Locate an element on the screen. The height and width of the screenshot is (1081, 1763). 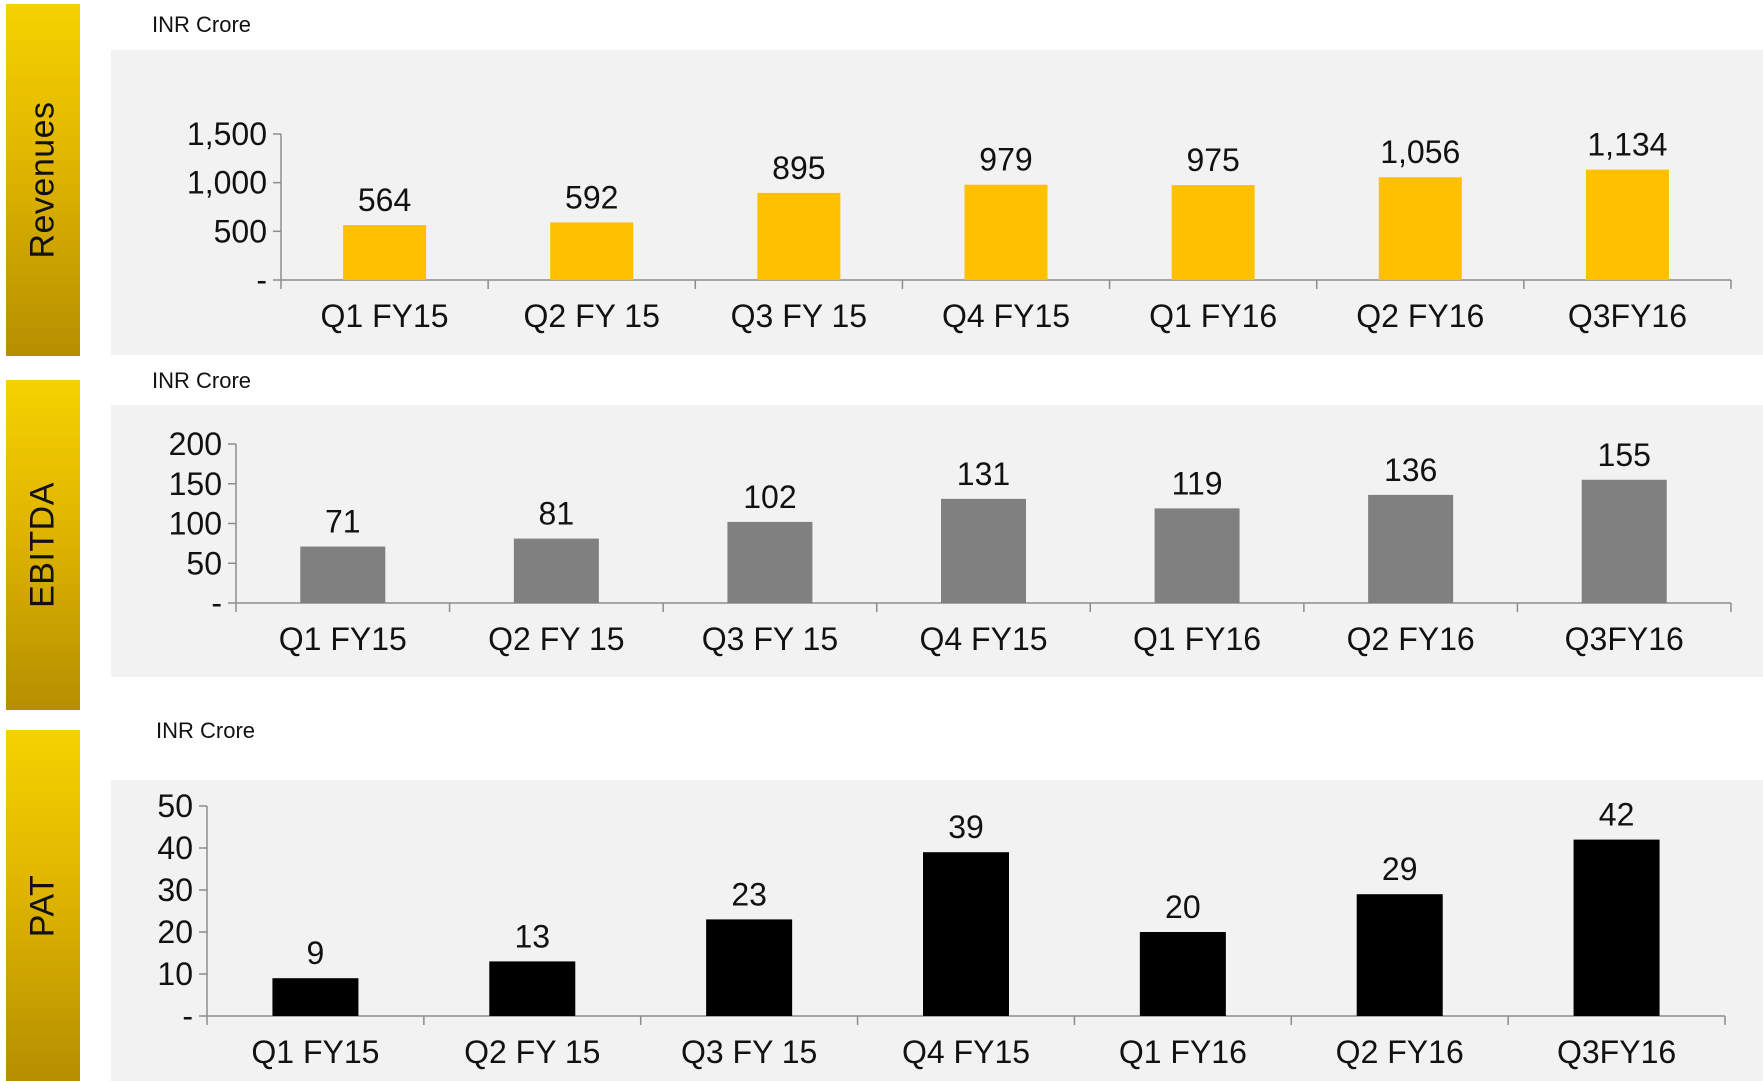
ebitda-side-tab: EBITDA is located at coordinates (43, 545).